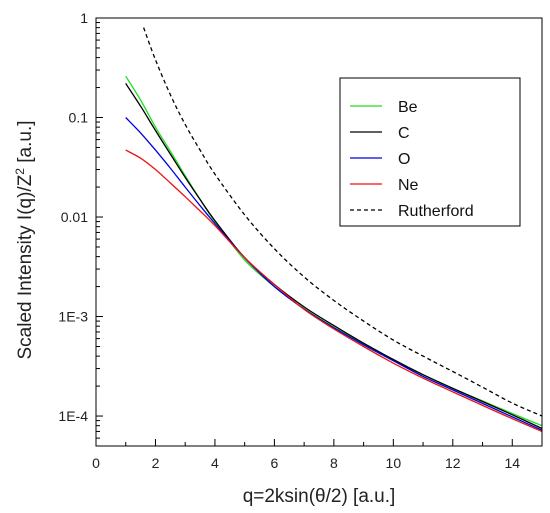 The height and width of the screenshot is (513, 550). Describe the element at coordinates (512, 463) in the screenshot. I see `x-tick-label: 14` at that location.